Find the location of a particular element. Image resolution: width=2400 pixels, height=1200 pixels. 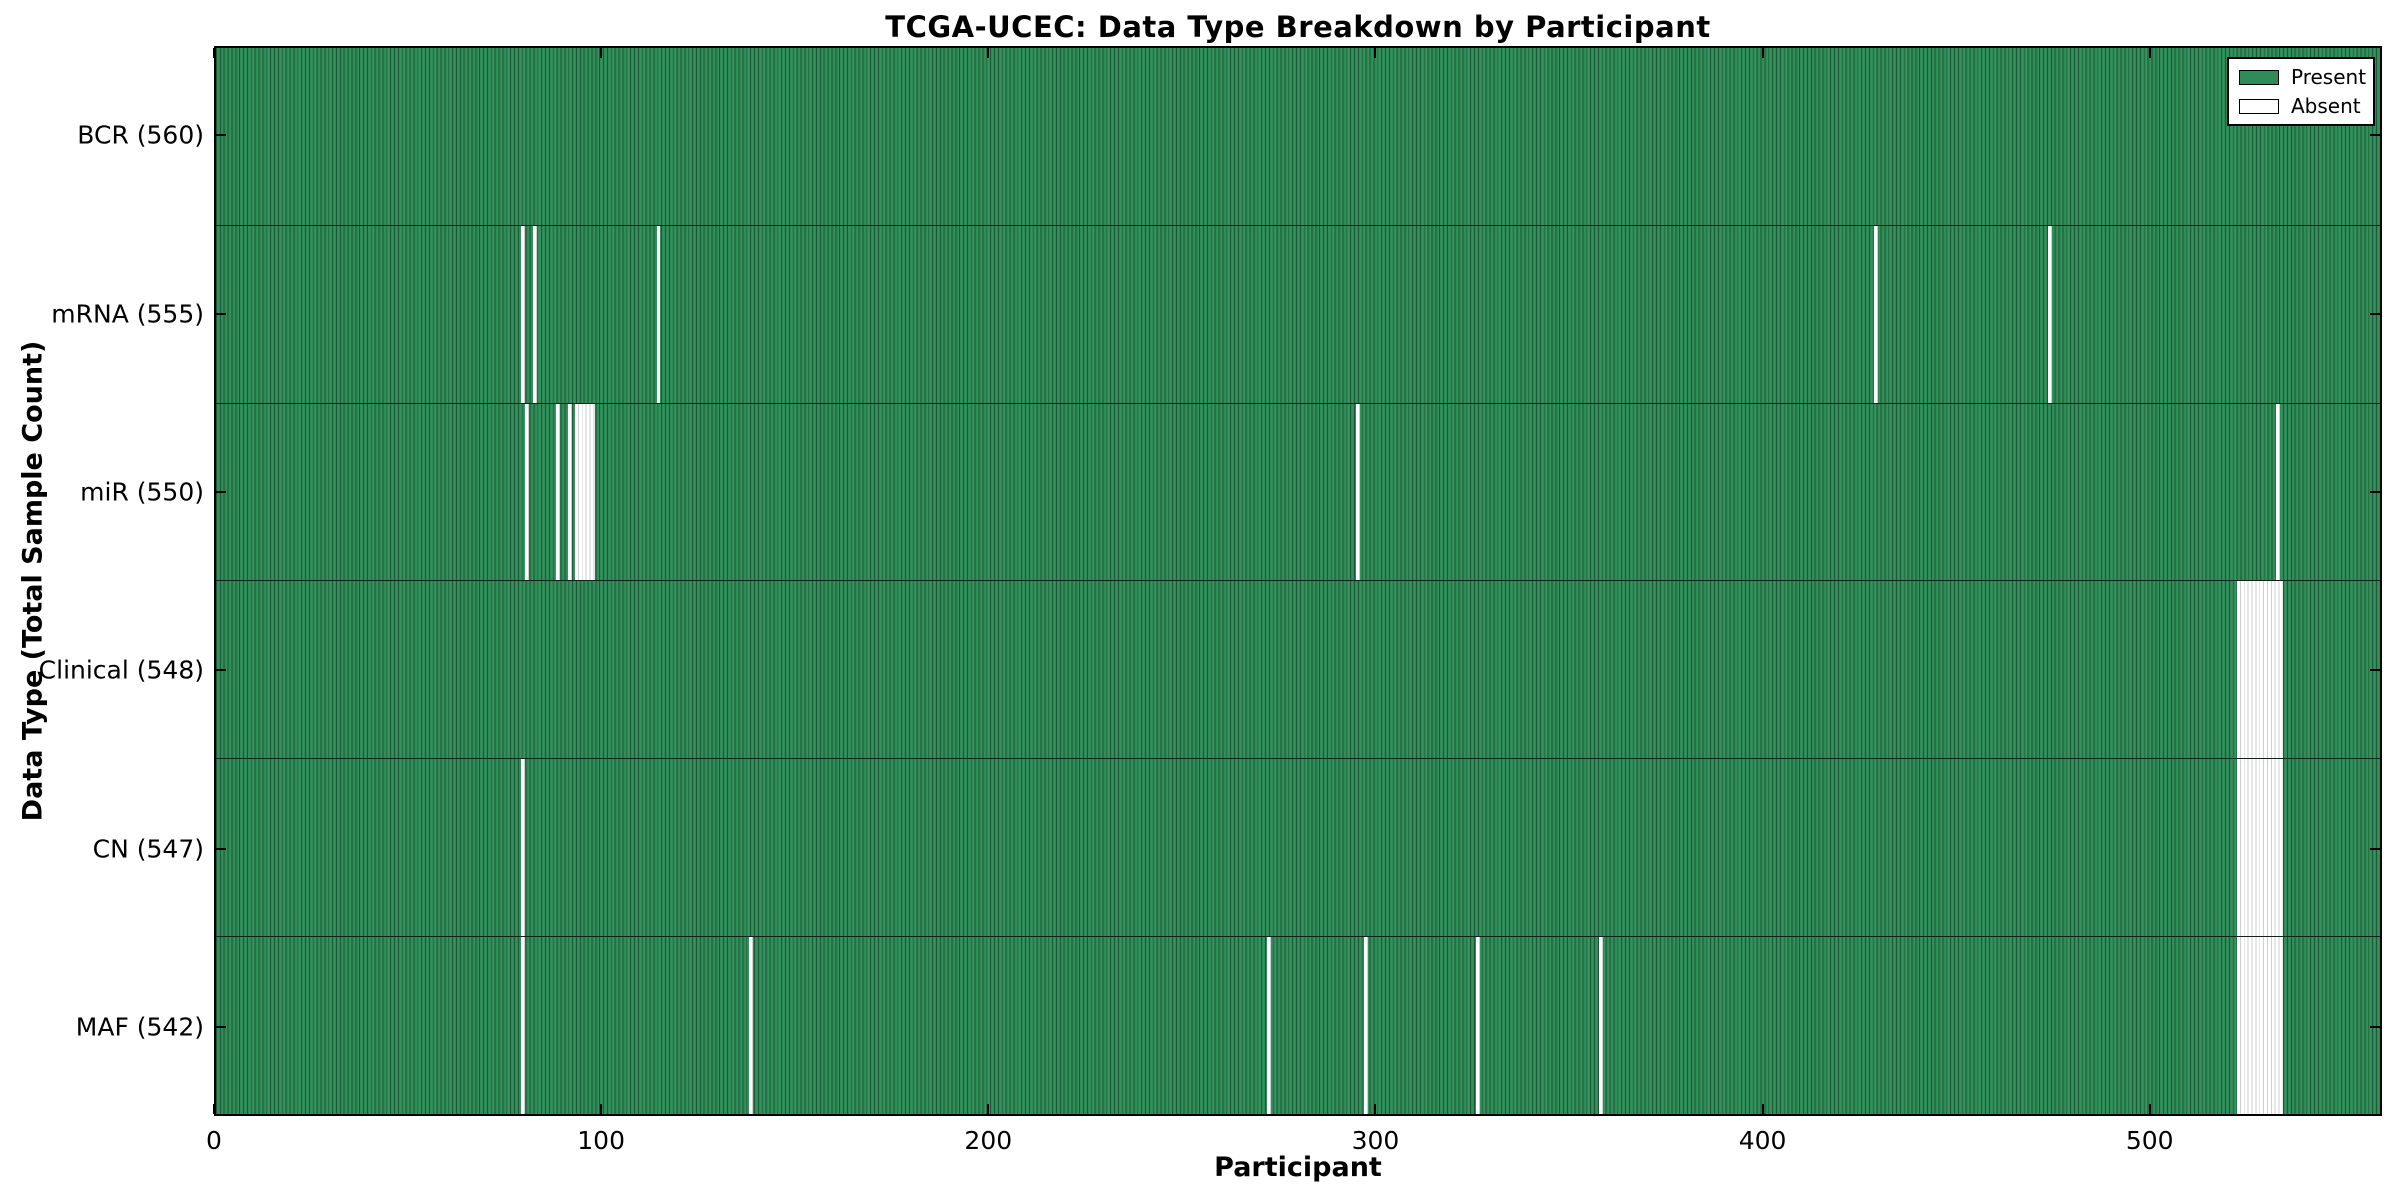

chart-row-bcr is located at coordinates (1298, 137).